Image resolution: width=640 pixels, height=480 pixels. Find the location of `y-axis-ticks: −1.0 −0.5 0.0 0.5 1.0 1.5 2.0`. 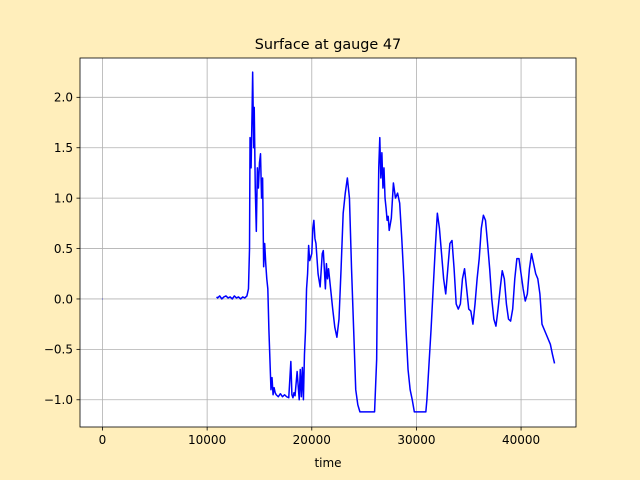

y-axis-ticks: −1.0 −0.5 0.0 0.5 1.0 1.5 2.0 is located at coordinates (62, 249).